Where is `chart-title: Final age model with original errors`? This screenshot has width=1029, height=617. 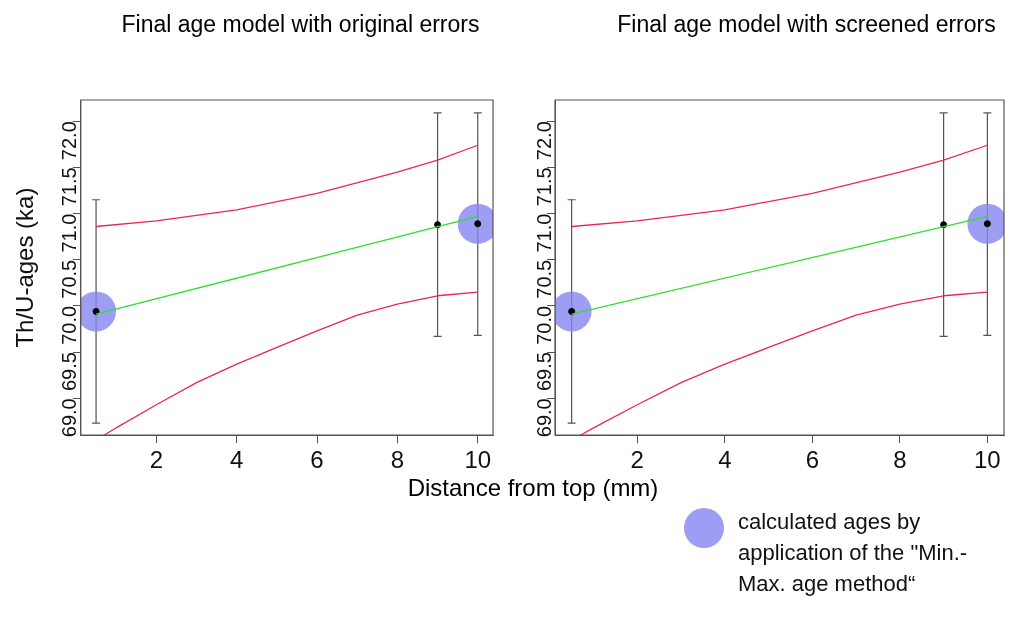
chart-title: Final age model with original errors is located at coordinates (300, 24).